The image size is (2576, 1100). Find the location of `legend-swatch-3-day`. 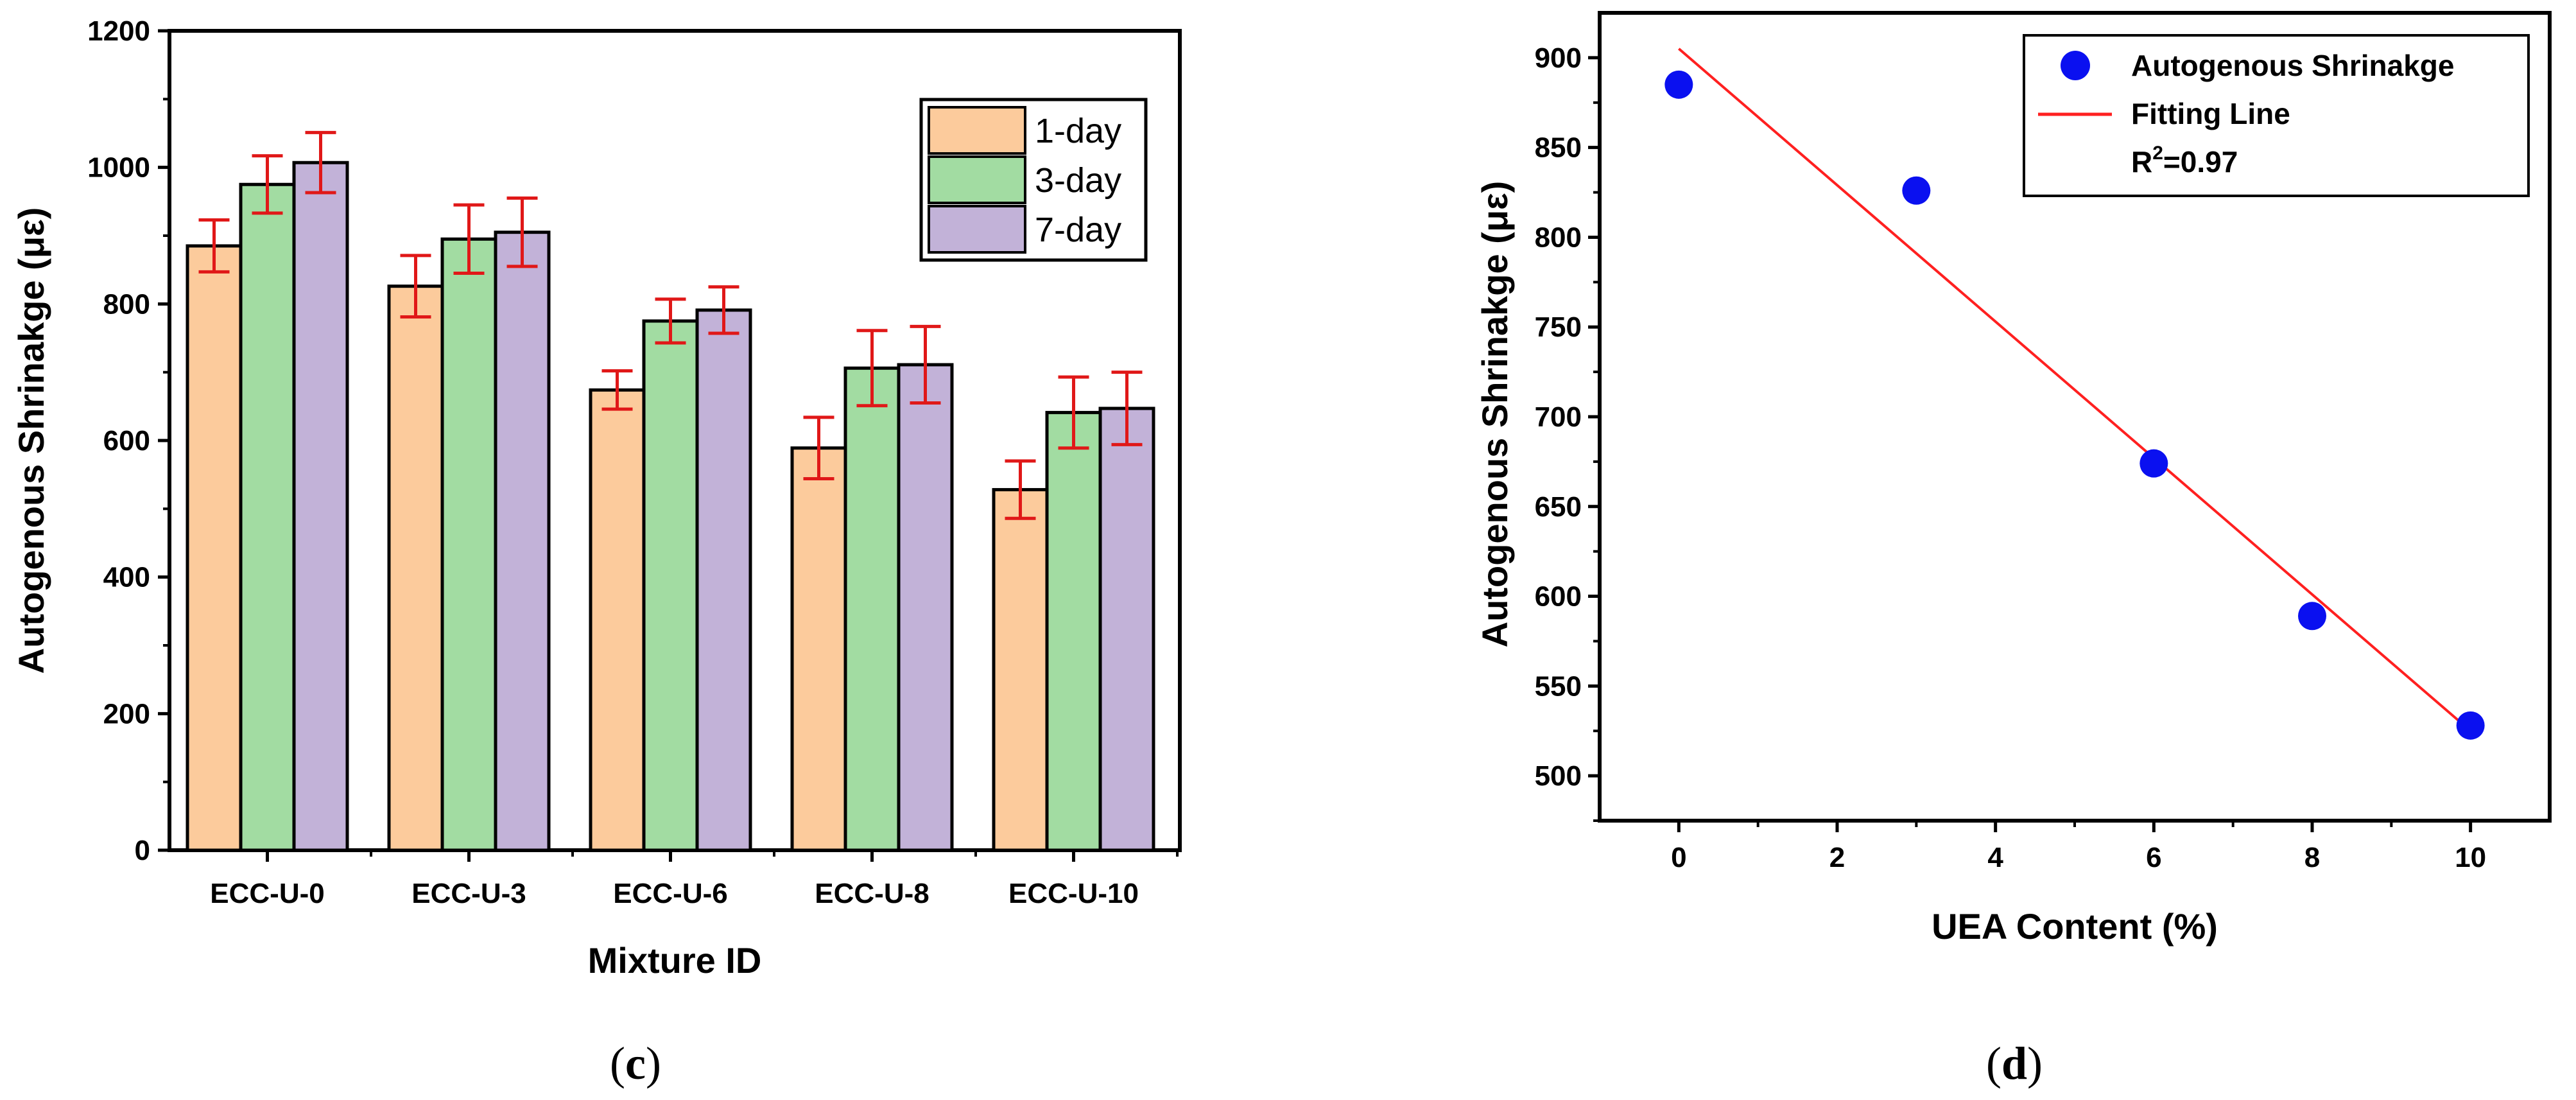

legend-swatch-3-day is located at coordinates (977, 180).